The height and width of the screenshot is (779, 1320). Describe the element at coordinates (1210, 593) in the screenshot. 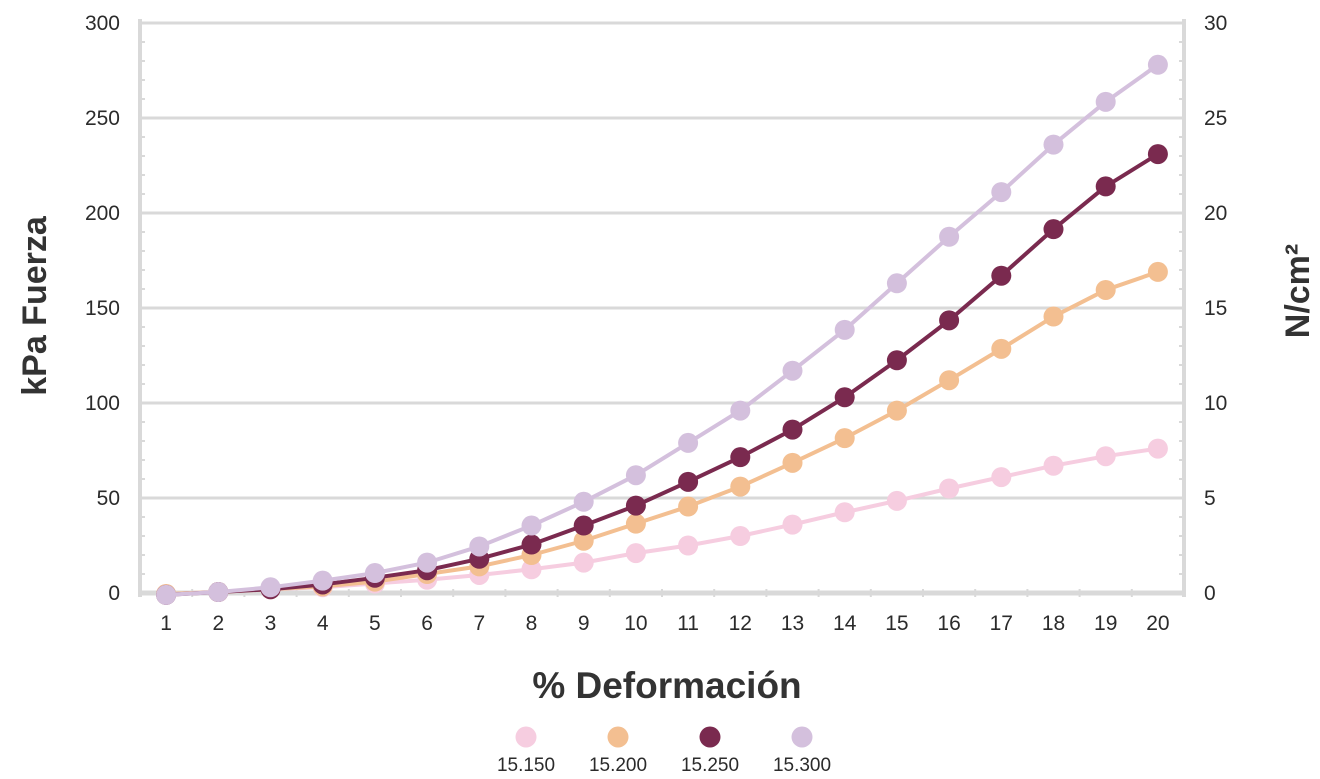

I see `y-right-tick-label: 0` at that location.